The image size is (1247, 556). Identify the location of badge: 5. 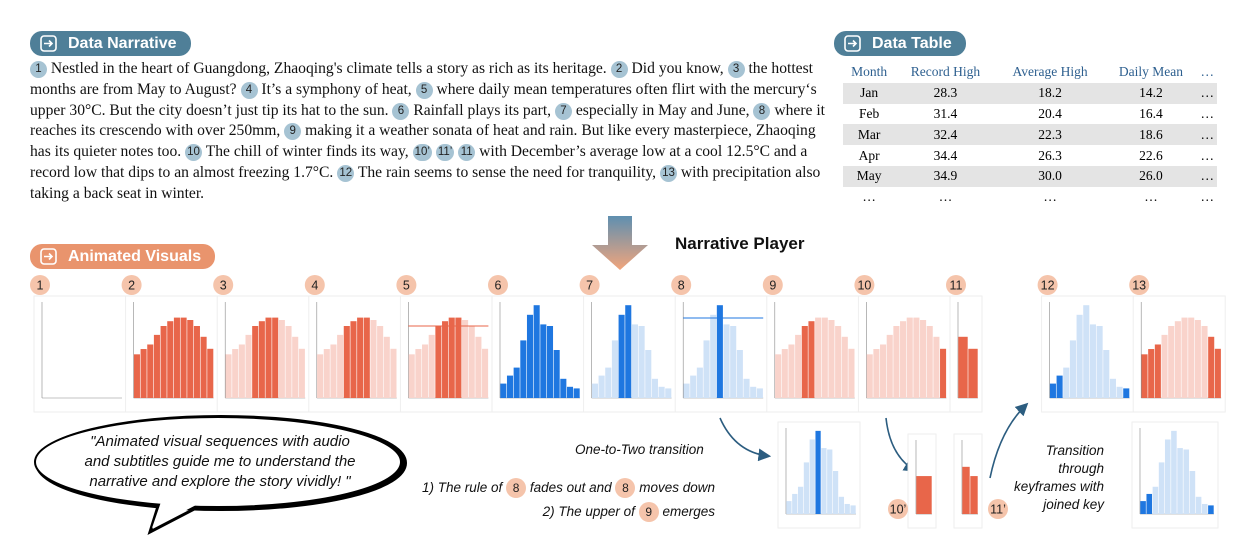
(424, 90).